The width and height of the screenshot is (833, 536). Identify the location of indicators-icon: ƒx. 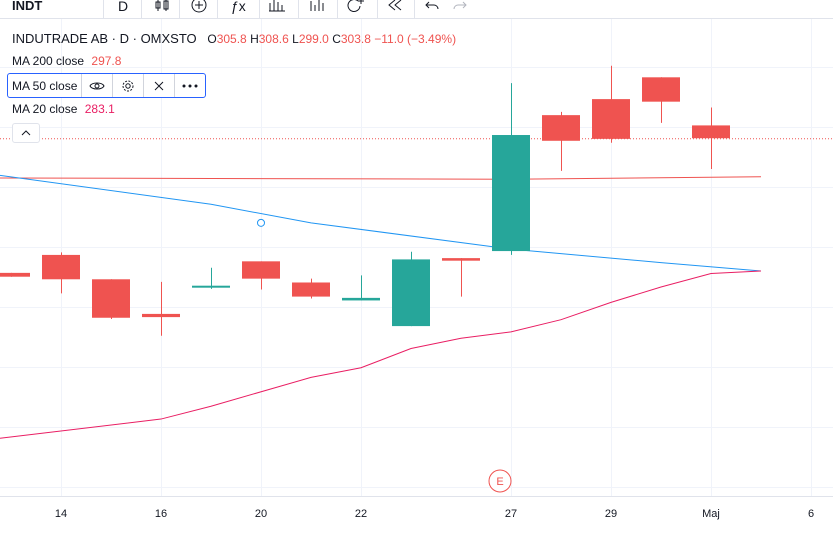
(238, 7).